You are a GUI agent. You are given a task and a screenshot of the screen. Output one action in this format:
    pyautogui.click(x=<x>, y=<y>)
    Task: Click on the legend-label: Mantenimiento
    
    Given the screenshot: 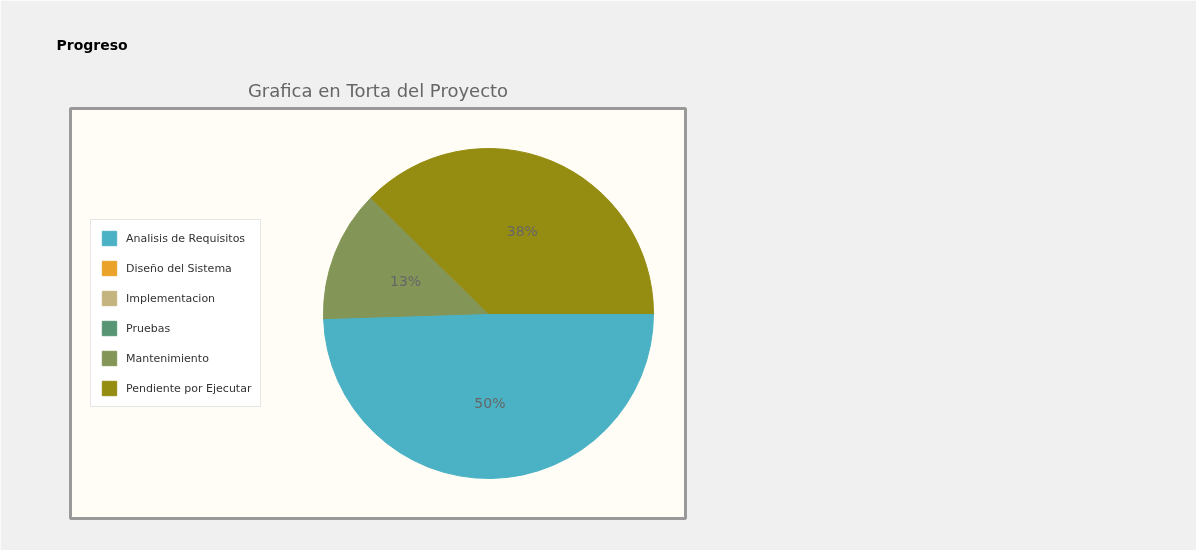 What is the action you would take?
    pyautogui.click(x=167, y=358)
    